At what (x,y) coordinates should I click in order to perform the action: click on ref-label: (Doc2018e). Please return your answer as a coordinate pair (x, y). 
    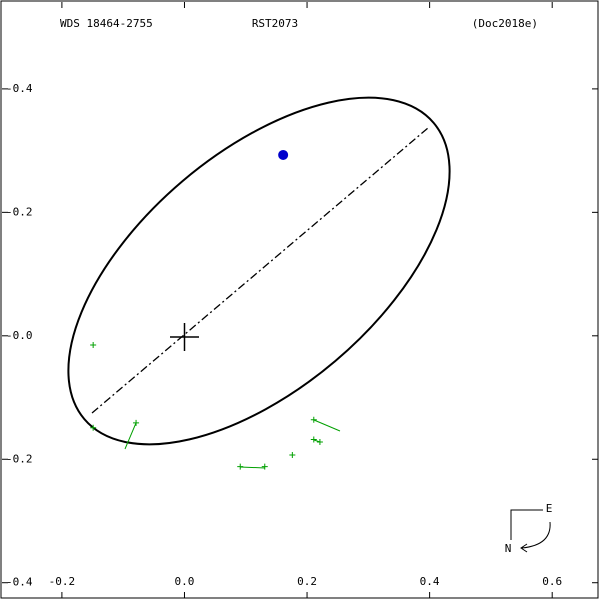
    Looking at the image, I should click on (505, 23).